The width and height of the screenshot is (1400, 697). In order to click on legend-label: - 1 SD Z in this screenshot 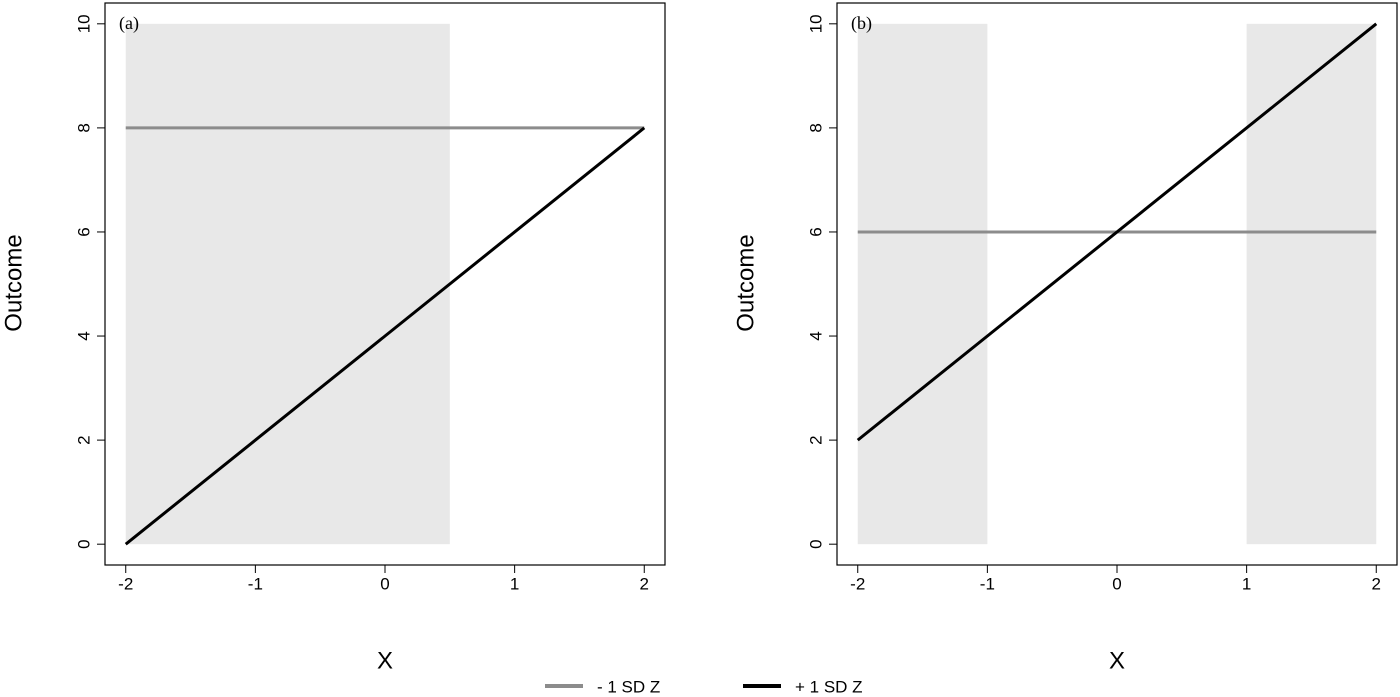, I will do `click(628, 686)`.